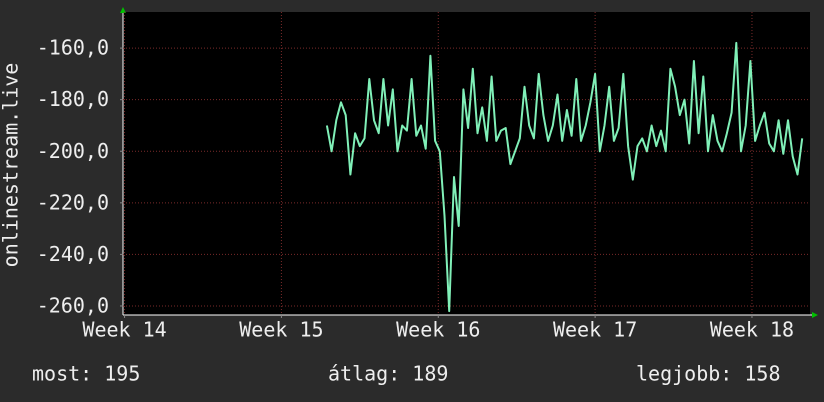 The height and width of the screenshot is (402, 824). I want to click on stat-label: most: 195, so click(86, 374).